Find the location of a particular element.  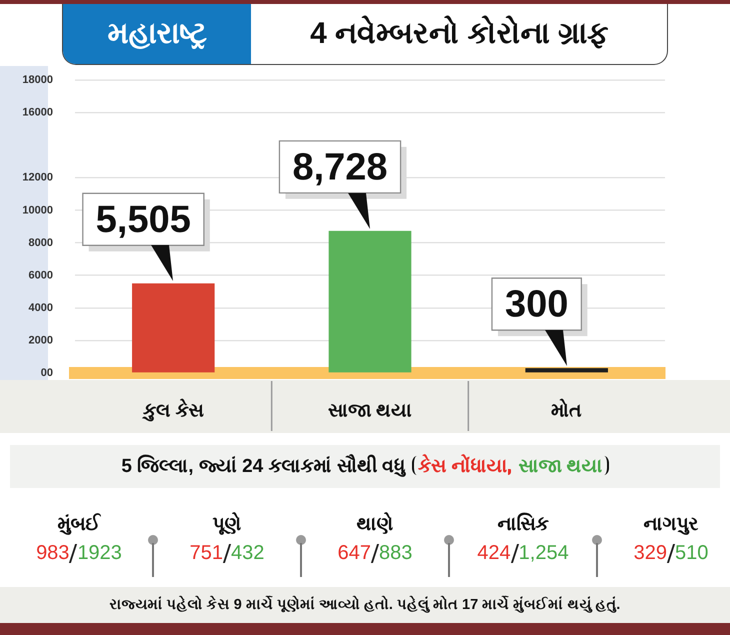

data-label: 424 is located at coordinates (494, 553).